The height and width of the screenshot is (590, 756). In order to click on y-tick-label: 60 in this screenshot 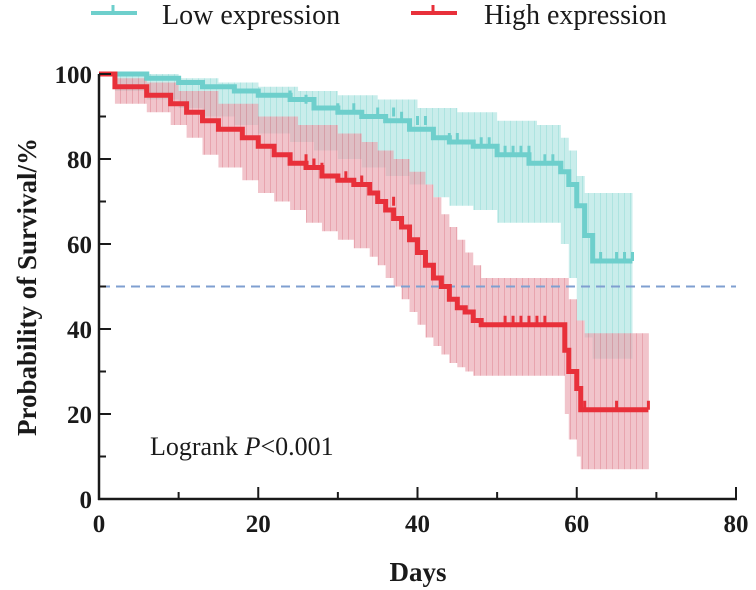, I will do `click(79, 245)`.